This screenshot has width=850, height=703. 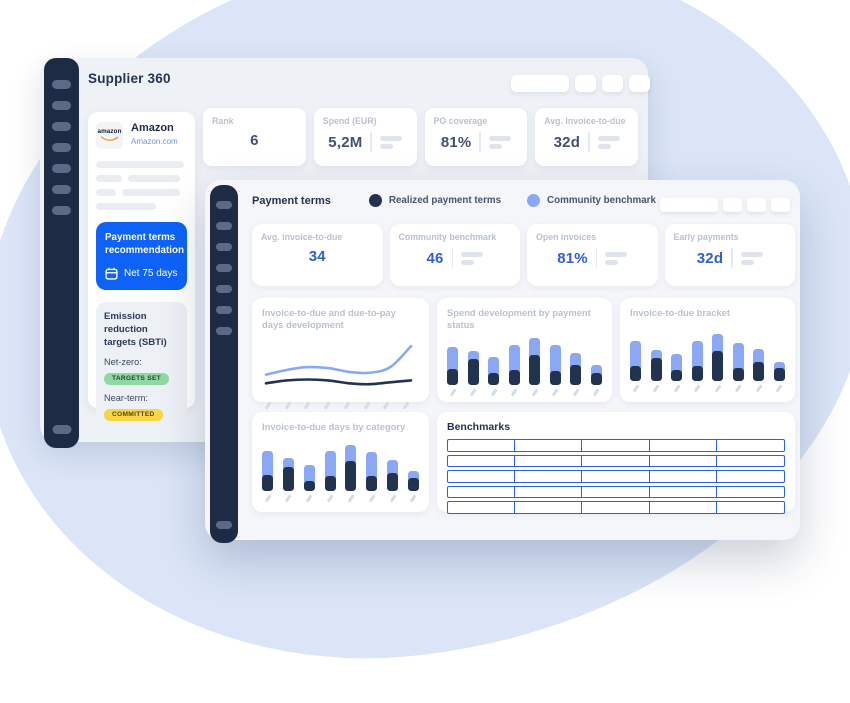 I want to click on kpi-value-row: 81%, so click(x=476, y=142).